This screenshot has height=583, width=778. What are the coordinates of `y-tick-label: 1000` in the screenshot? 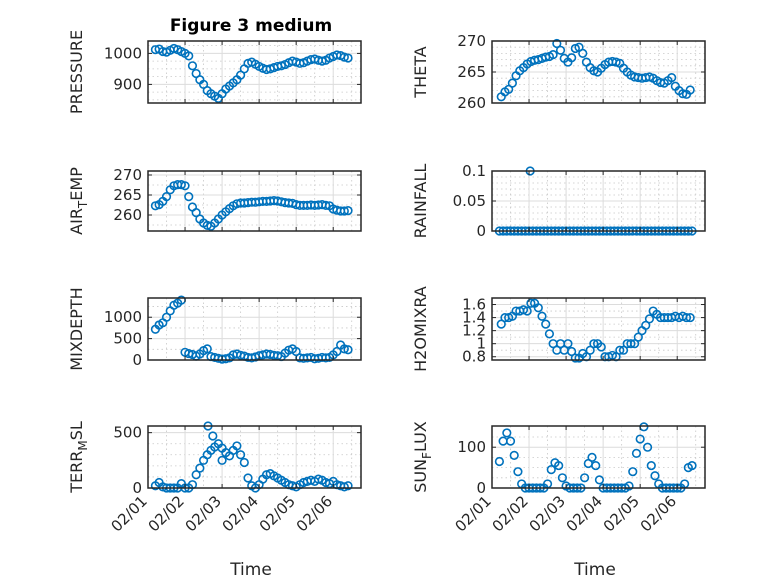 It's located at (123, 53).